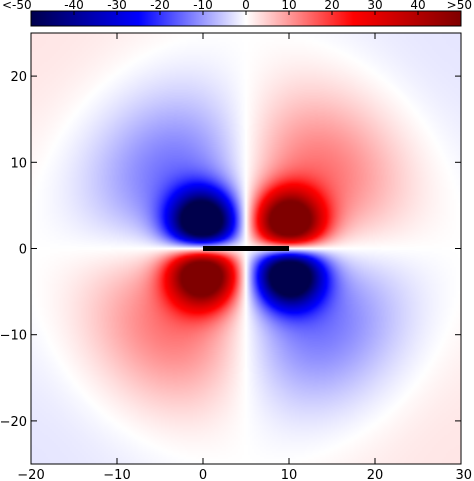 The width and height of the screenshot is (474, 481). I want to click on colorbar-tick-label: 0, so click(246, 6).